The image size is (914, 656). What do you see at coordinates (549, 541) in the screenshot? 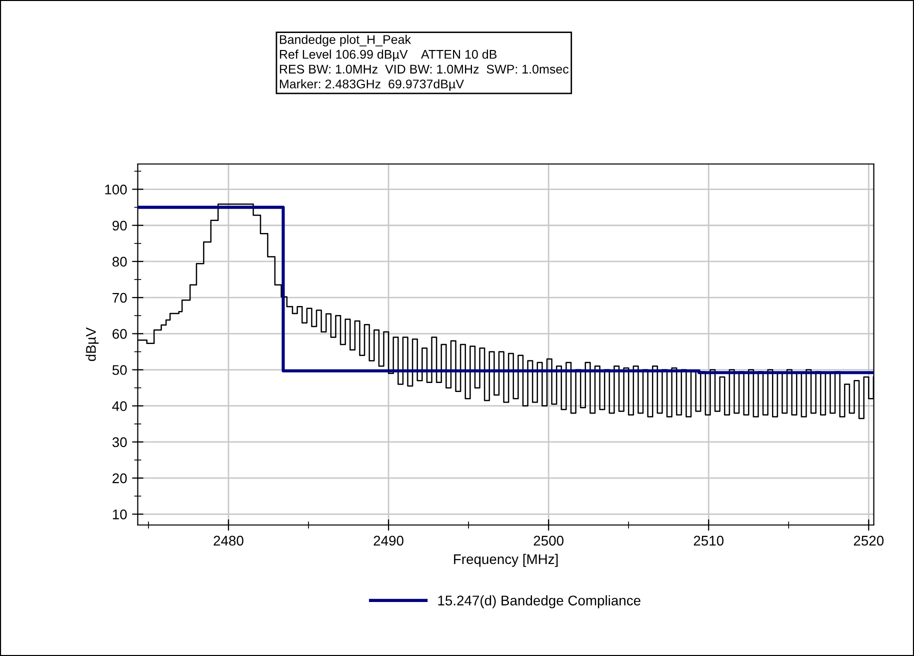
I see `x-tick-label: 2500` at bounding box center [549, 541].